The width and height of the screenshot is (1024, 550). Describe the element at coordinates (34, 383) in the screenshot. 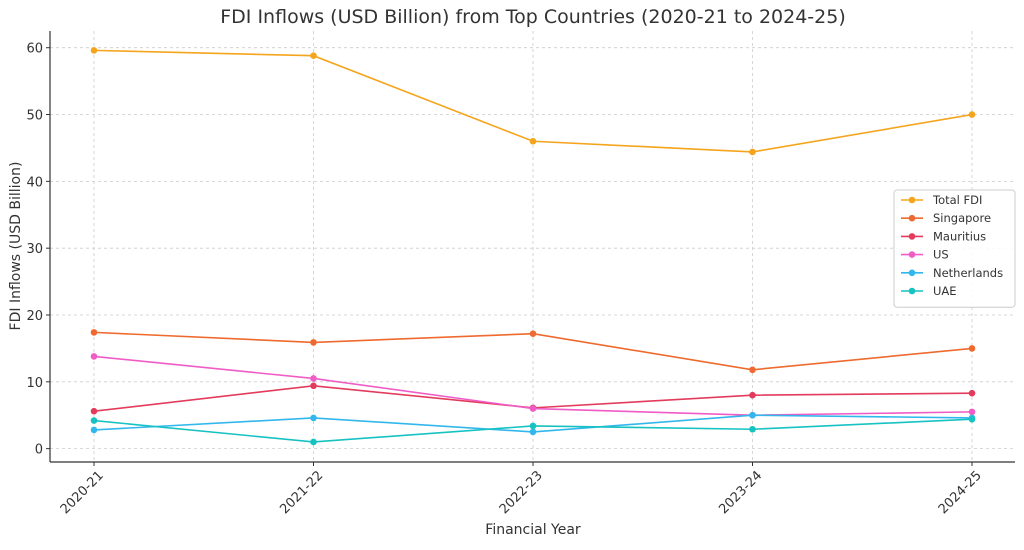

I see `y-tick-label: 10` at that location.